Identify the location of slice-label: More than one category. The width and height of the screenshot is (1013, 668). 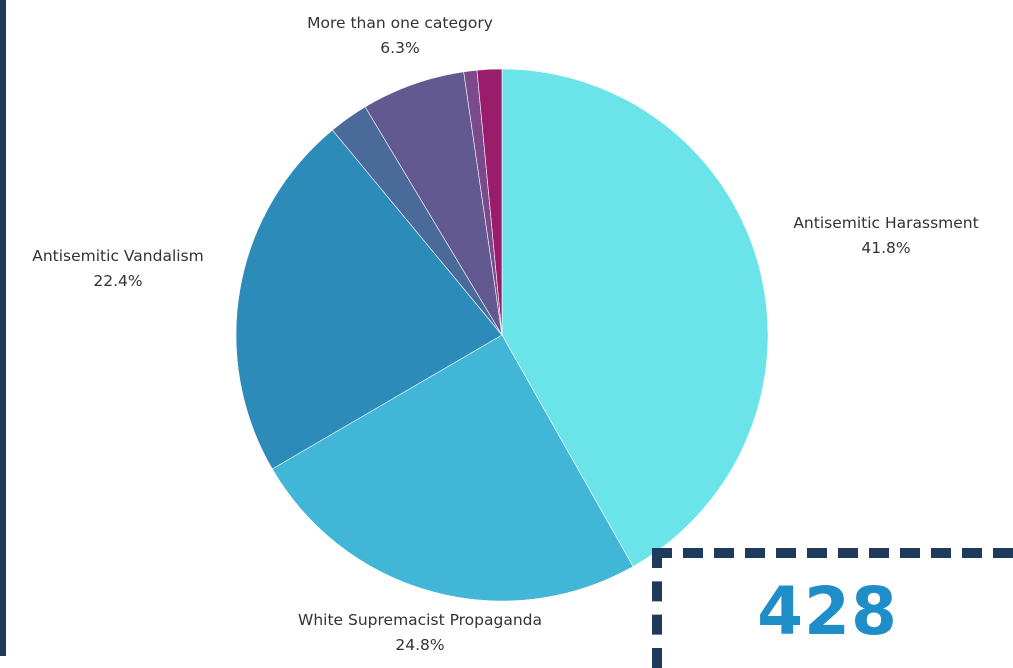
(400, 23).